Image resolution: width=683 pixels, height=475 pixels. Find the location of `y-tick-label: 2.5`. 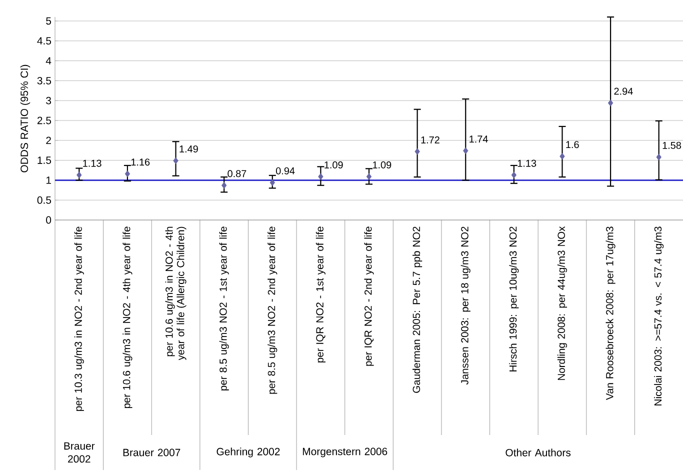

y-tick-label: 2.5 is located at coordinates (44, 120).